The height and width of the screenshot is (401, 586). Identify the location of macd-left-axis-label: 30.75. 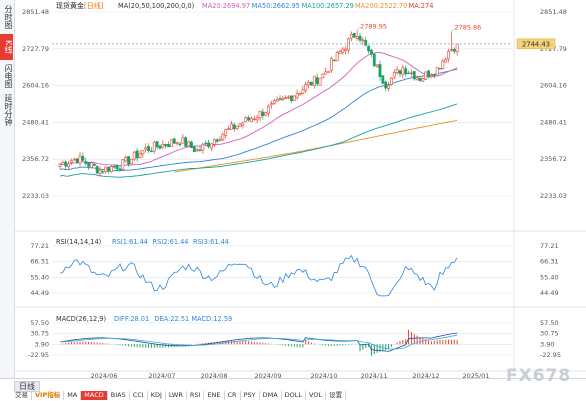
(39, 334).